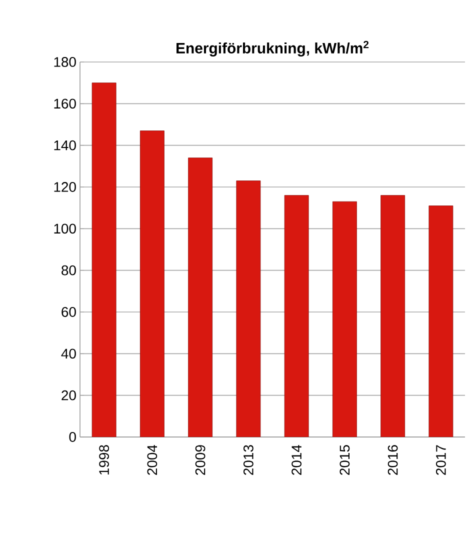 The height and width of the screenshot is (539, 475). I want to click on y-tick-label: 160, so click(65, 103).